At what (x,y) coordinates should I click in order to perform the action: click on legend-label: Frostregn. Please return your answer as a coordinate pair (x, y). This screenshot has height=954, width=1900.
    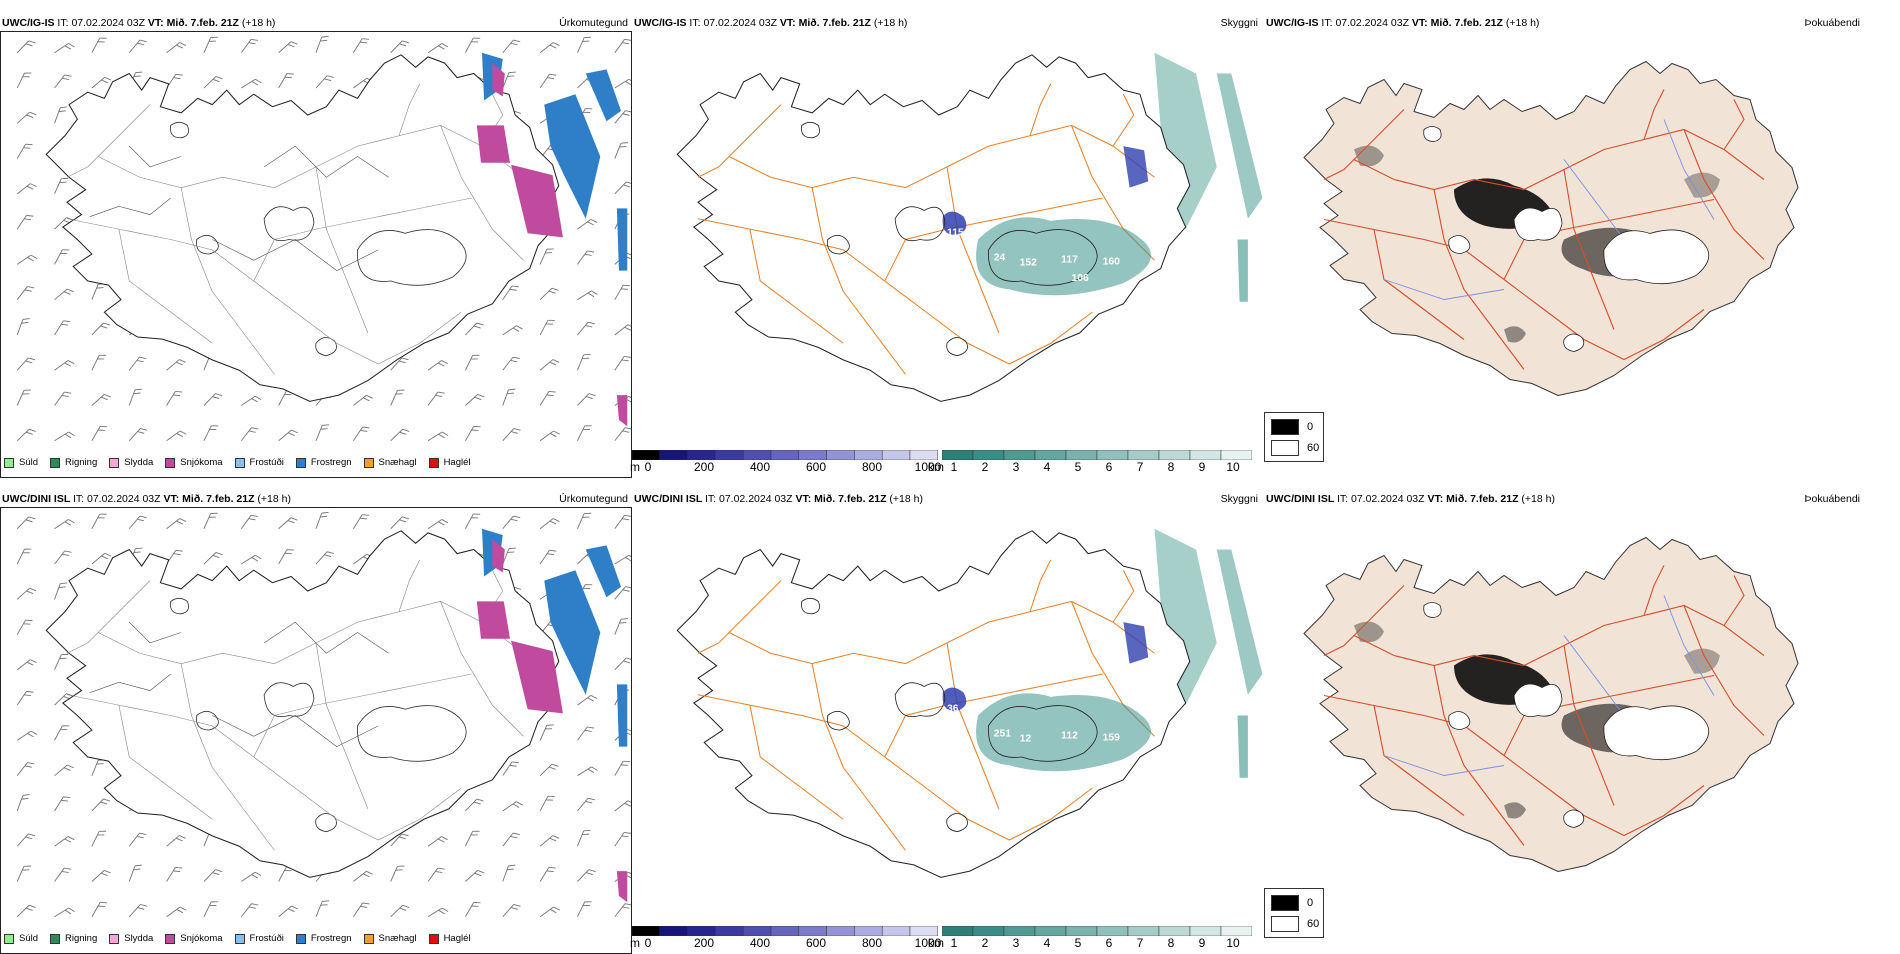
    Looking at the image, I should click on (331, 462).